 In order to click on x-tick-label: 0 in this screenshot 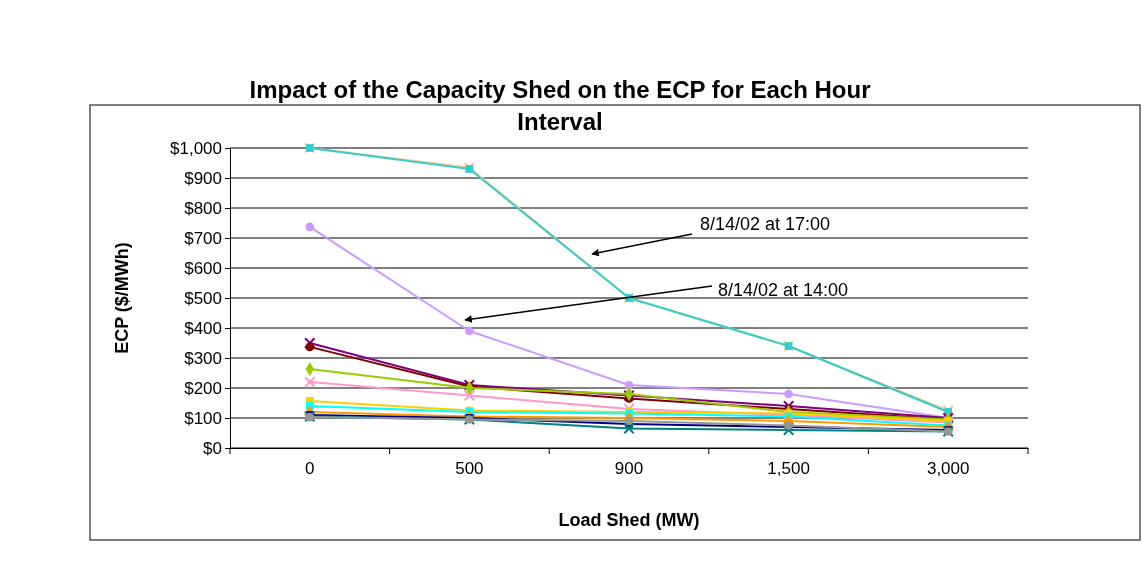, I will do `click(310, 469)`.